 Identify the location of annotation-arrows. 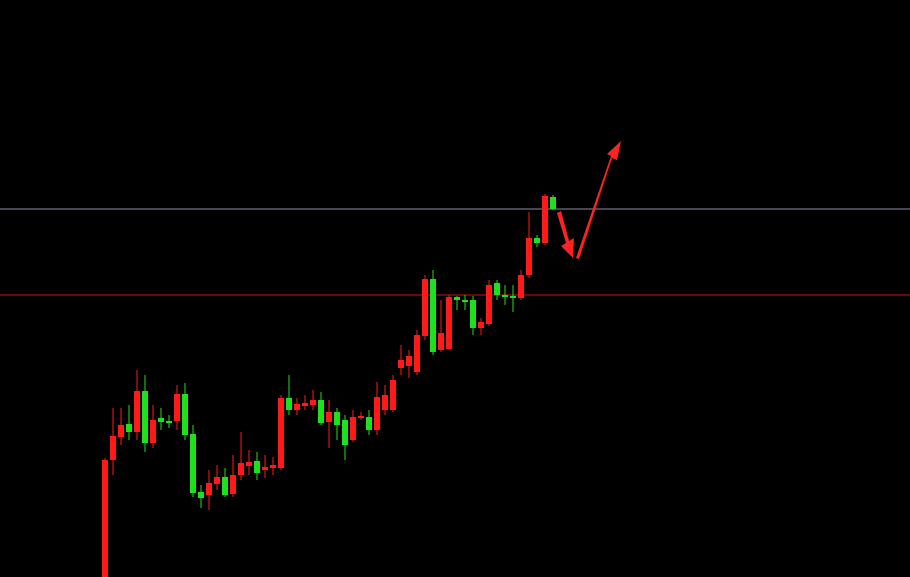
(589, 200).